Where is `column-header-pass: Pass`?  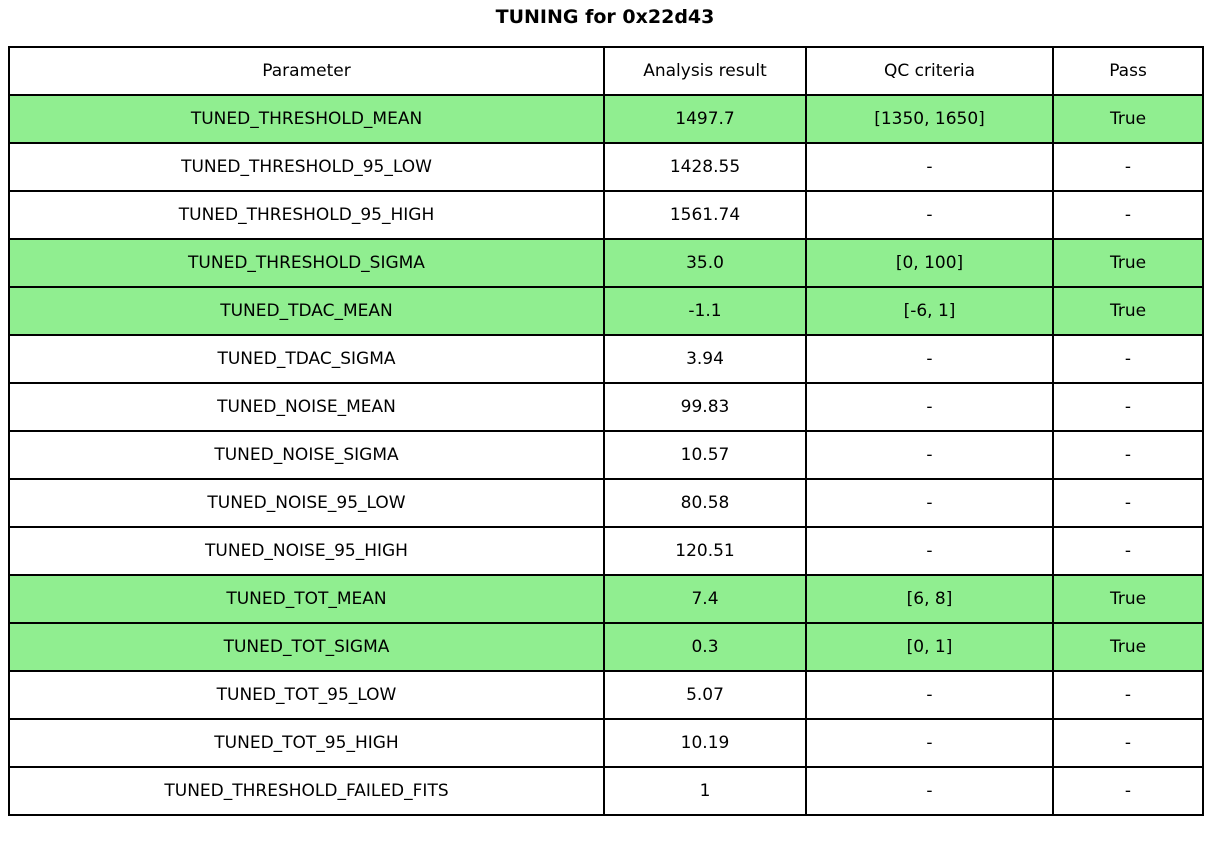 column-header-pass: Pass is located at coordinates (1128, 71).